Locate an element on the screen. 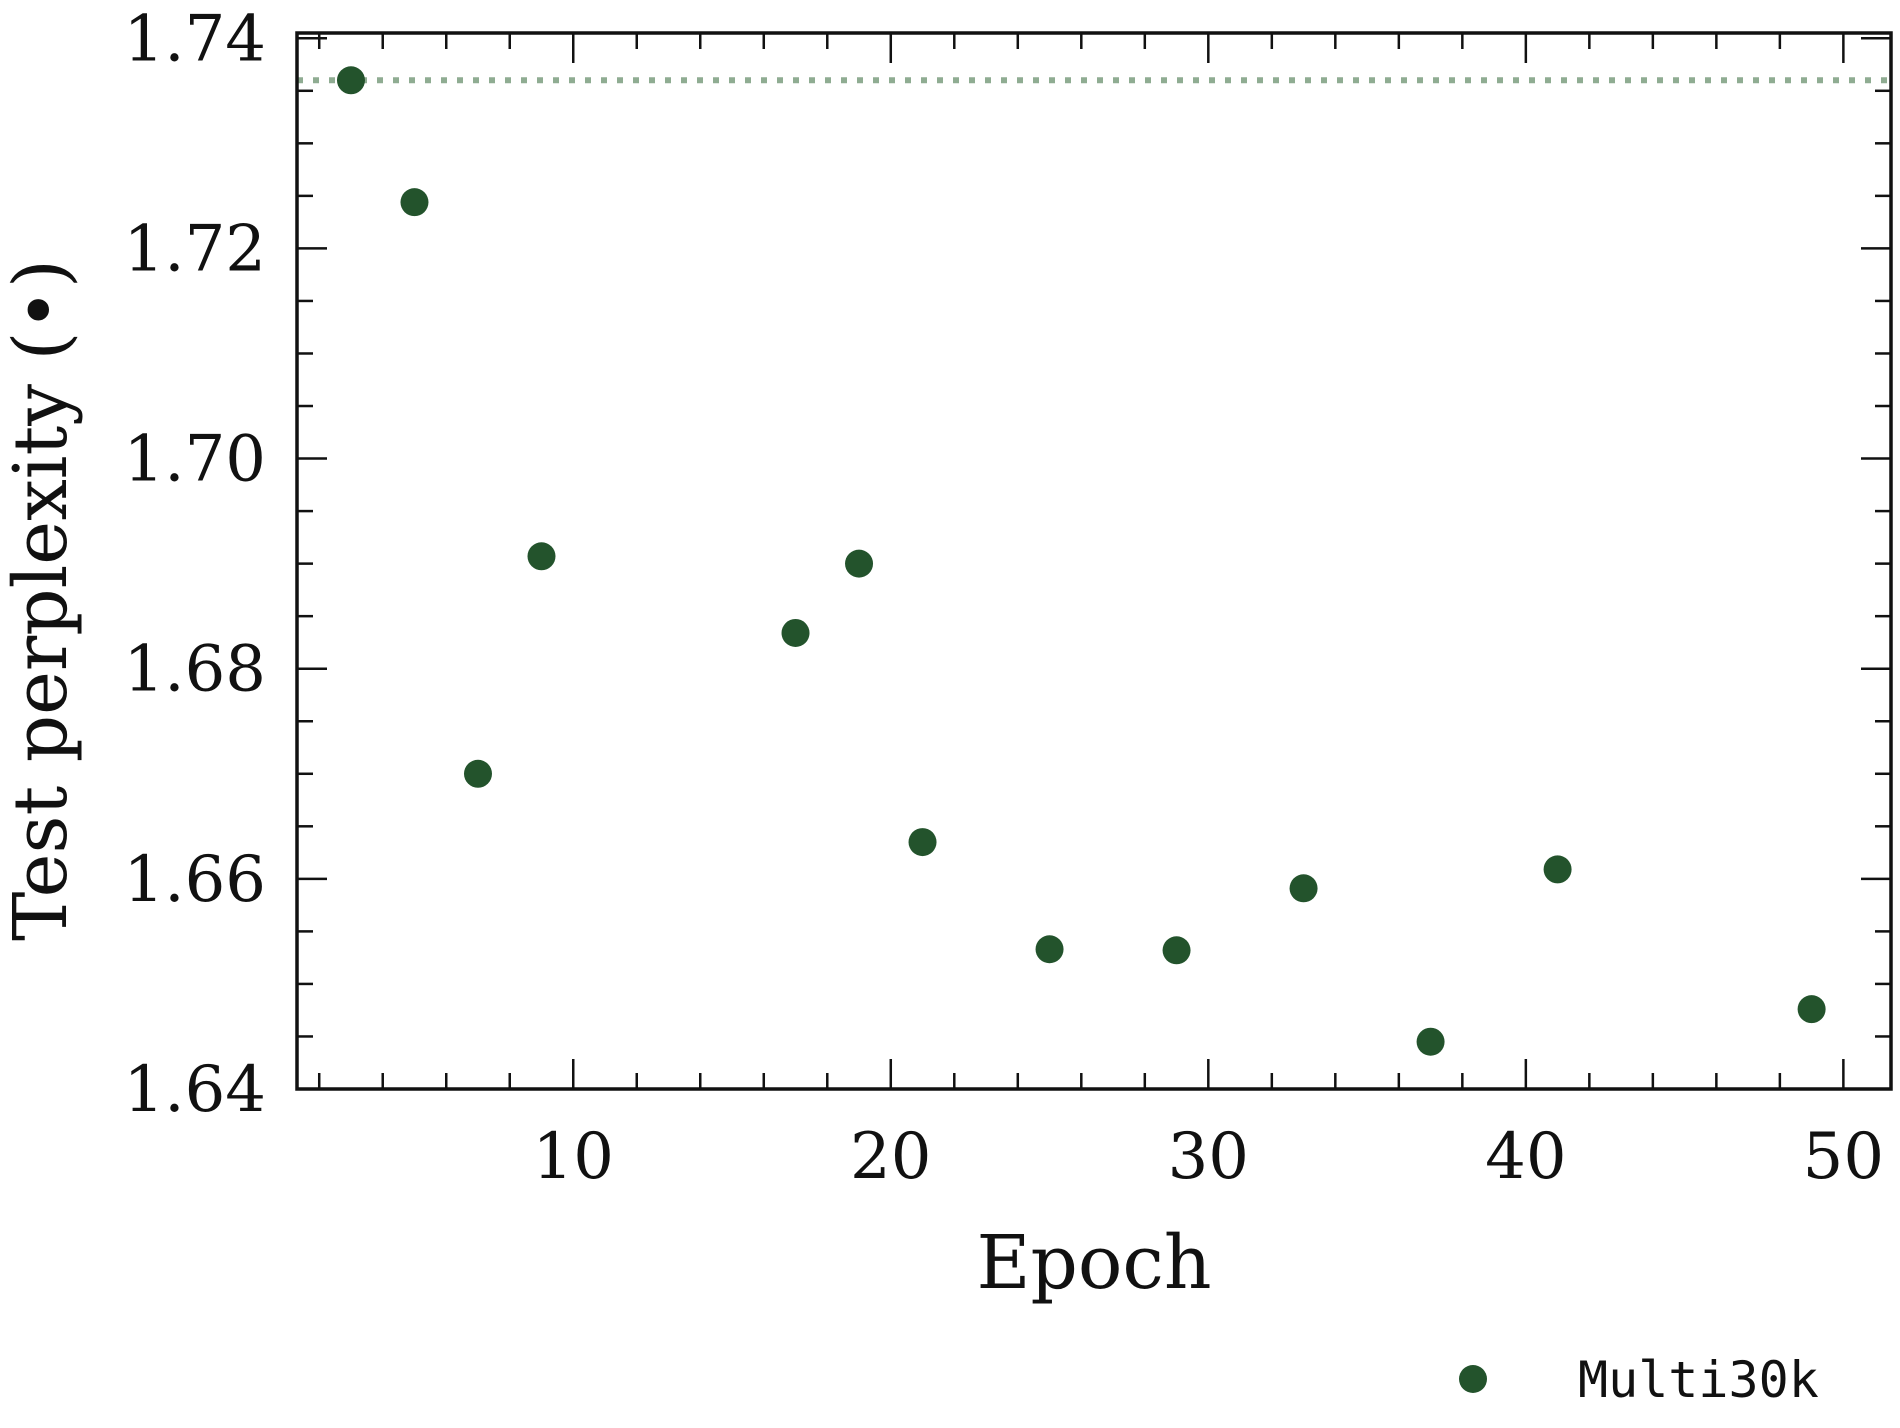  x-tick-label: 30 is located at coordinates (1208, 1157).